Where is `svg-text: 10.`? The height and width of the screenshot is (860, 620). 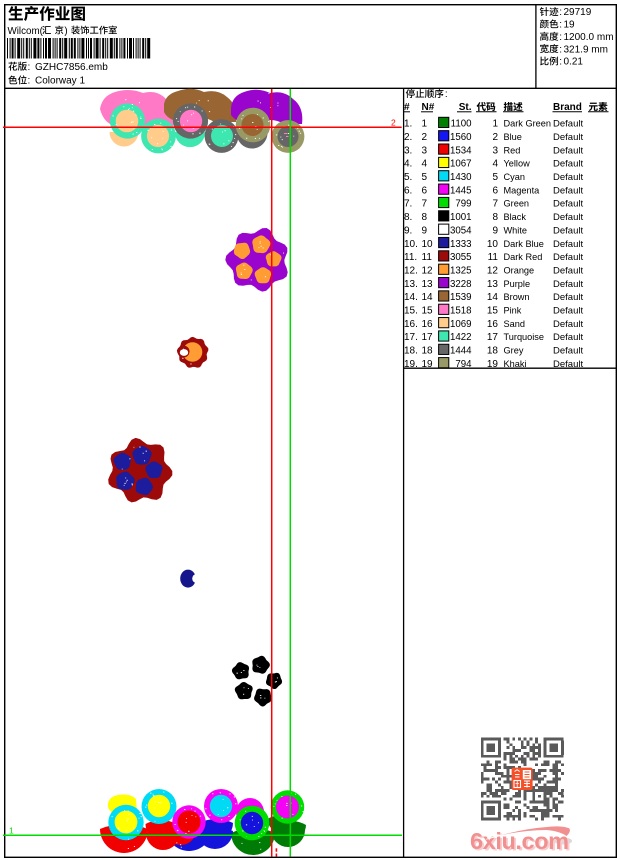
svg-text: 10. is located at coordinates (411, 244).